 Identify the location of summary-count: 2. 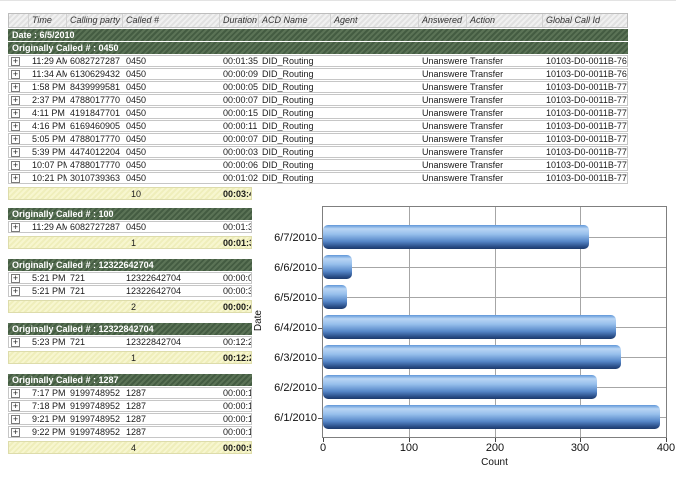
(134, 306).